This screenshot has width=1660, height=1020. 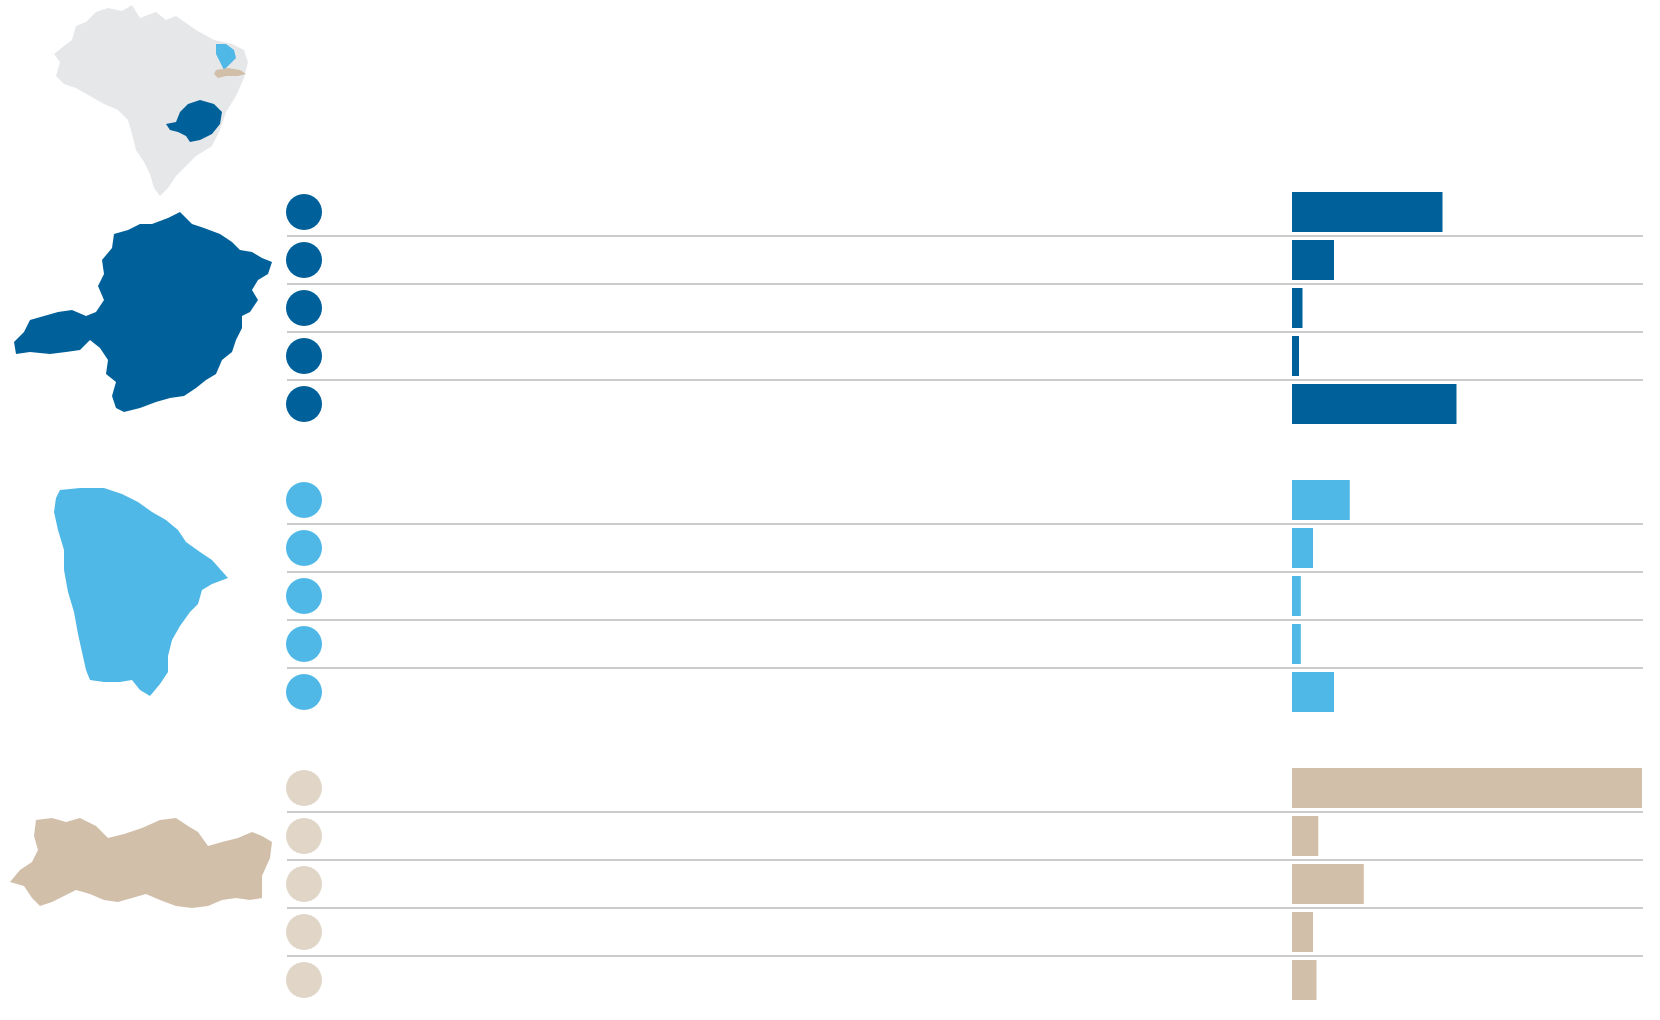 I want to click on row-marker-g3-r5, so click(x=304, y=980).